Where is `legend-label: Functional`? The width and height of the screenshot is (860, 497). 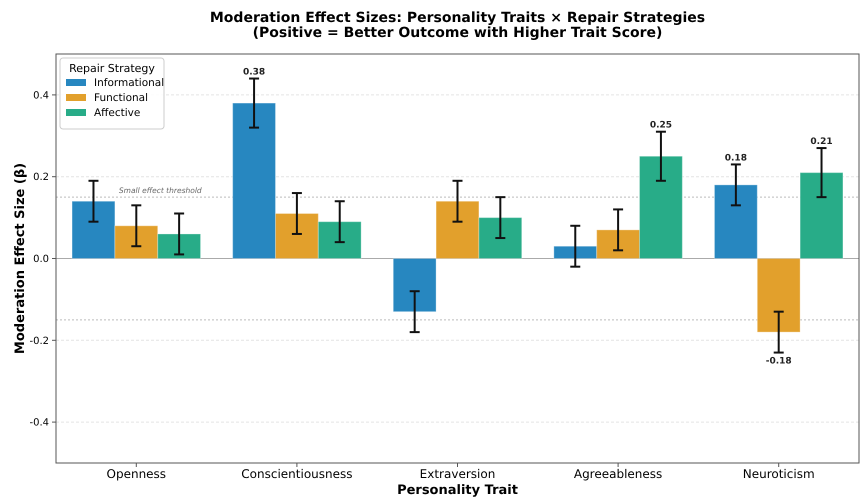
legend-label: Functional is located at coordinates (121, 98).